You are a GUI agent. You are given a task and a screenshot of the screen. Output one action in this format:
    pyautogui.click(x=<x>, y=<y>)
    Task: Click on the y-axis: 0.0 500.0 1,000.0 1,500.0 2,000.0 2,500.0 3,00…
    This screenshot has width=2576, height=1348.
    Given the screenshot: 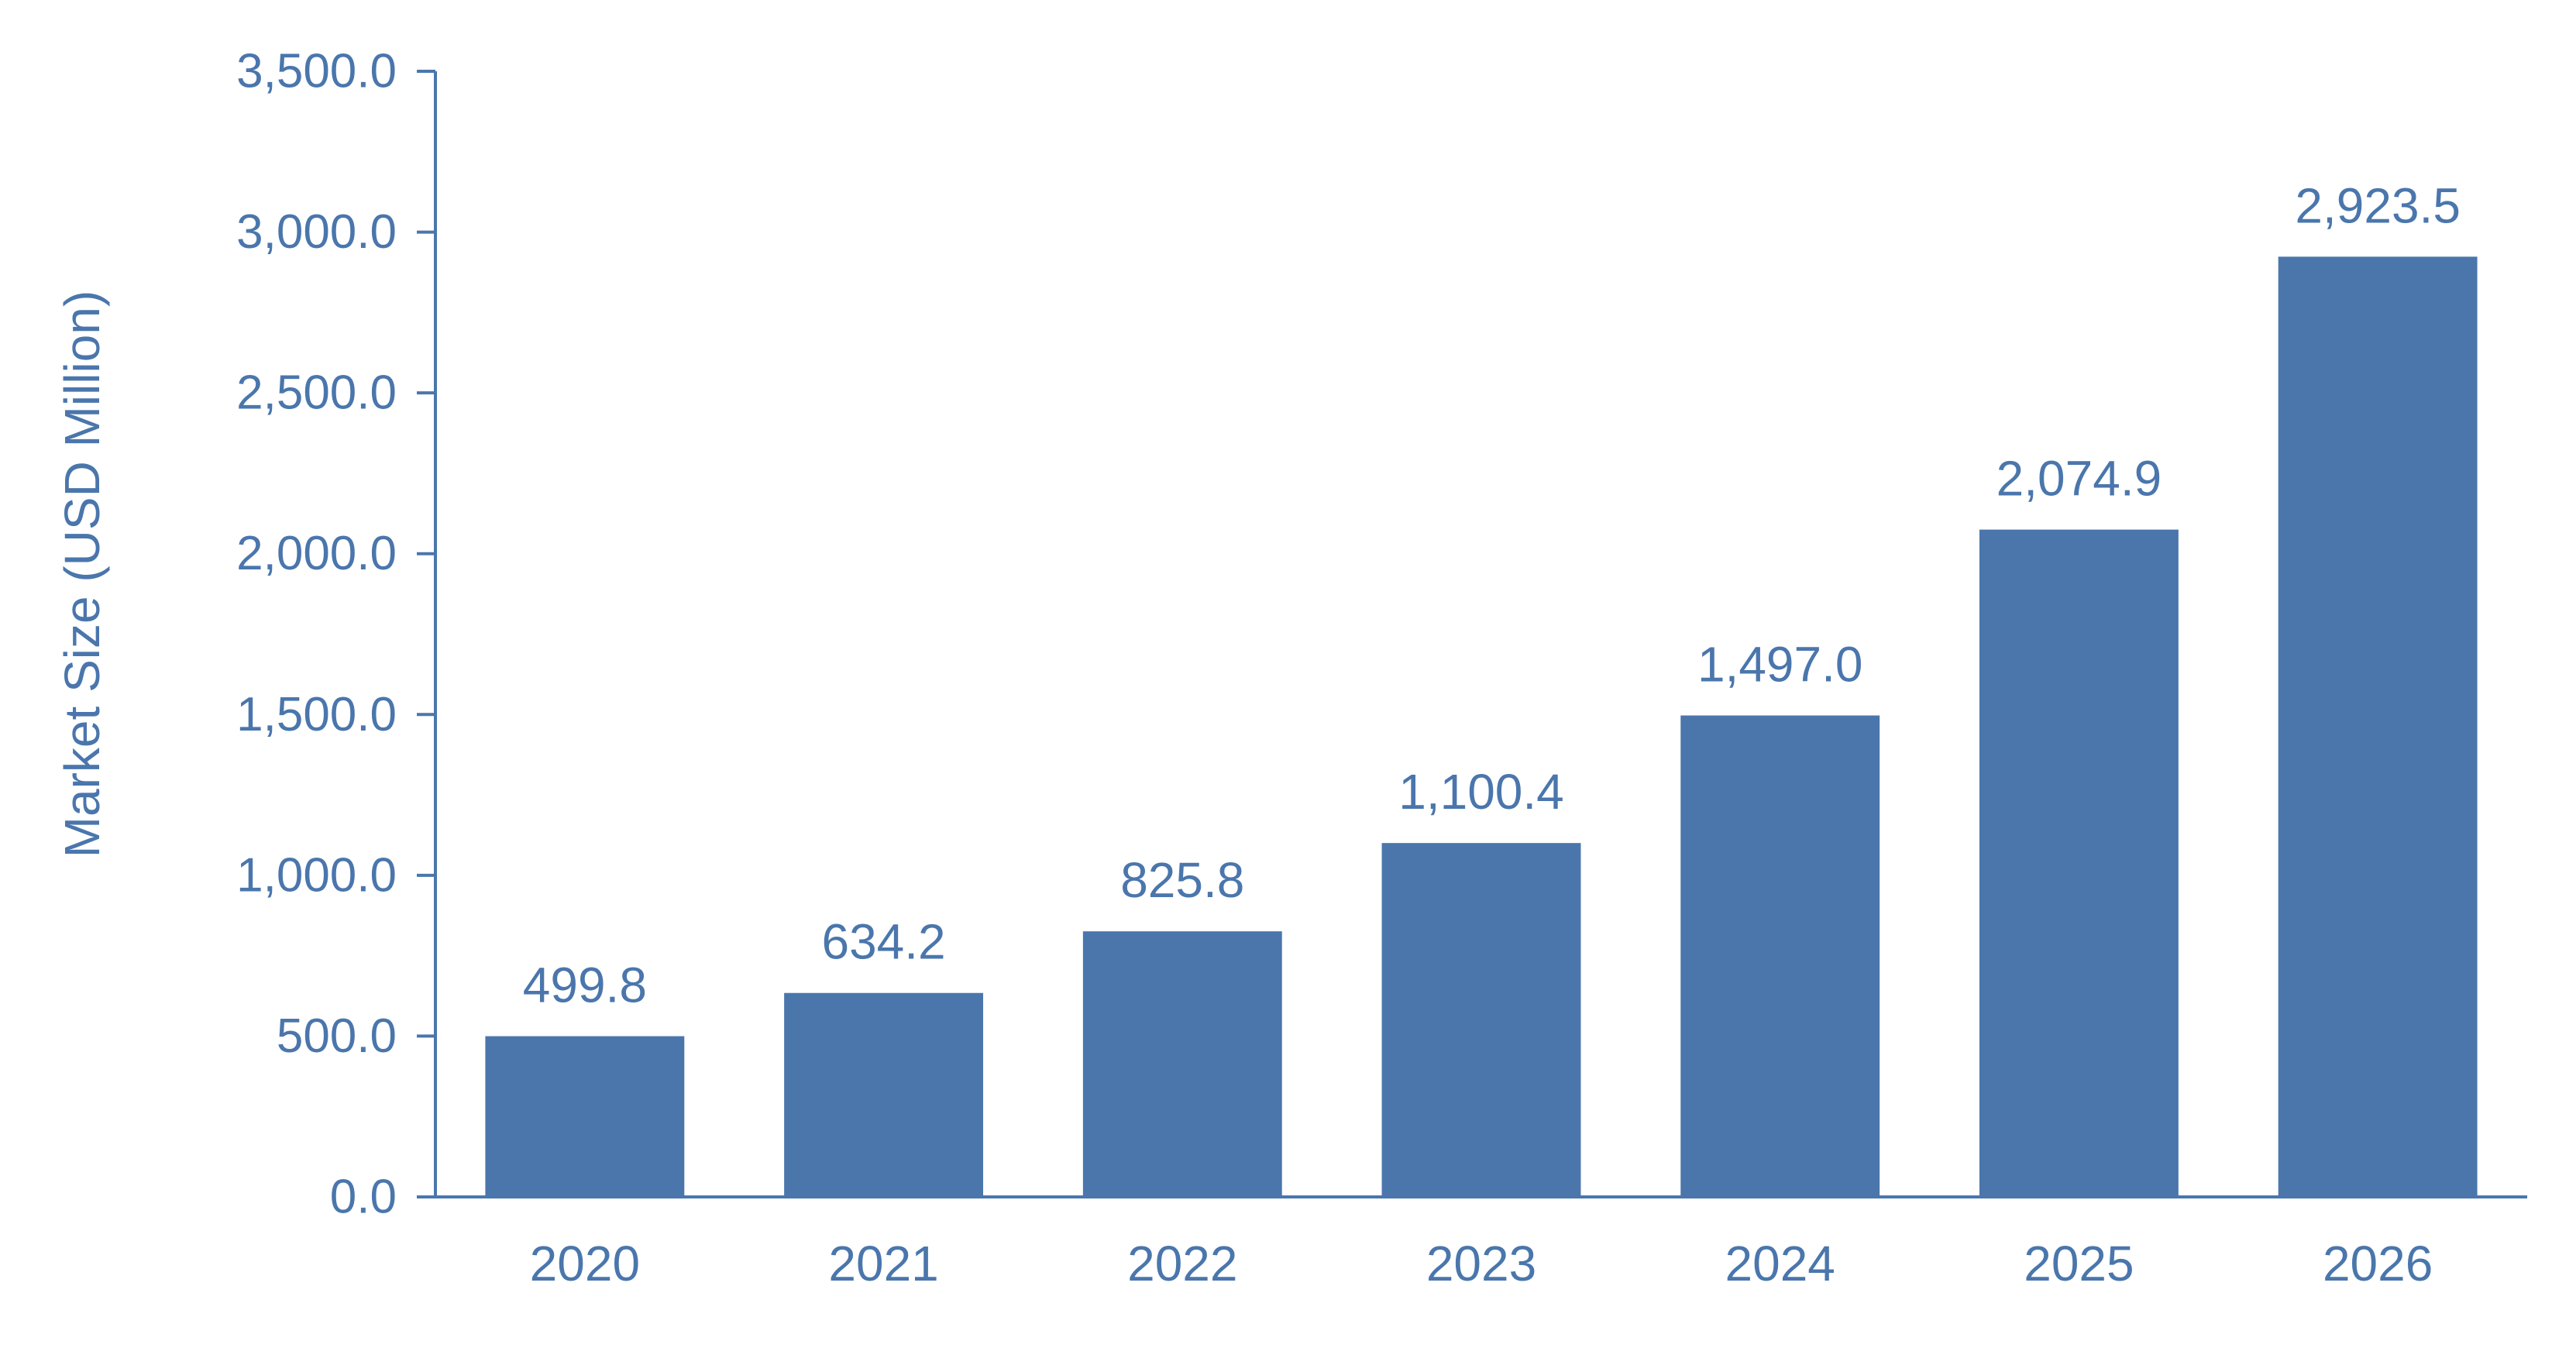 What is the action you would take?
    pyautogui.click(x=336, y=634)
    